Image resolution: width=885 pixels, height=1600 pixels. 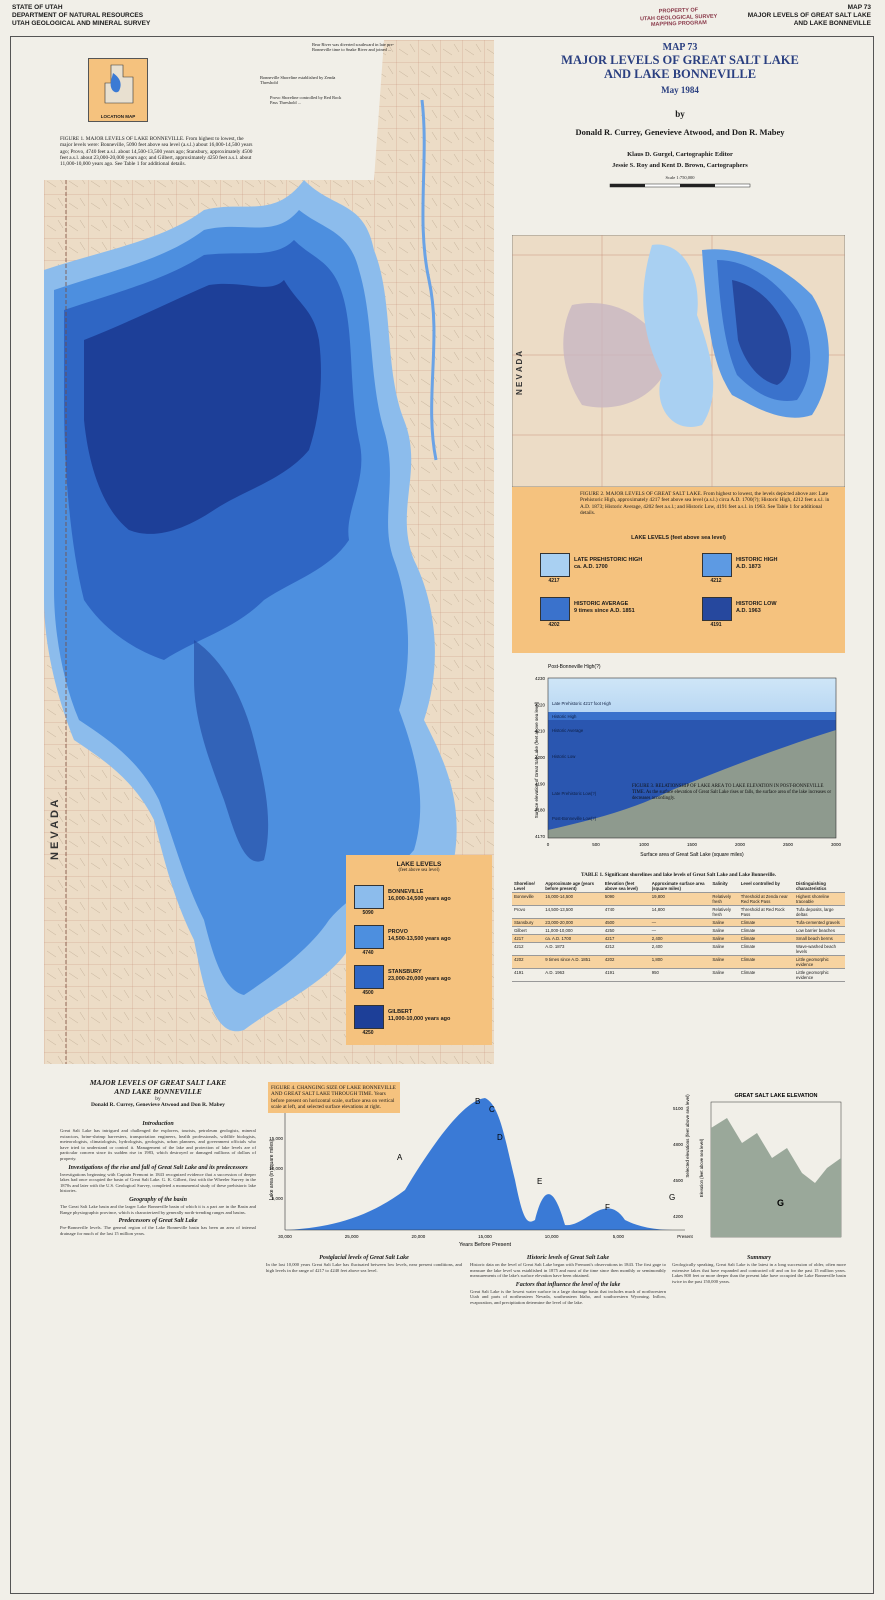 I want to click on y-tick-label: 4170, so click(x=540, y=836).